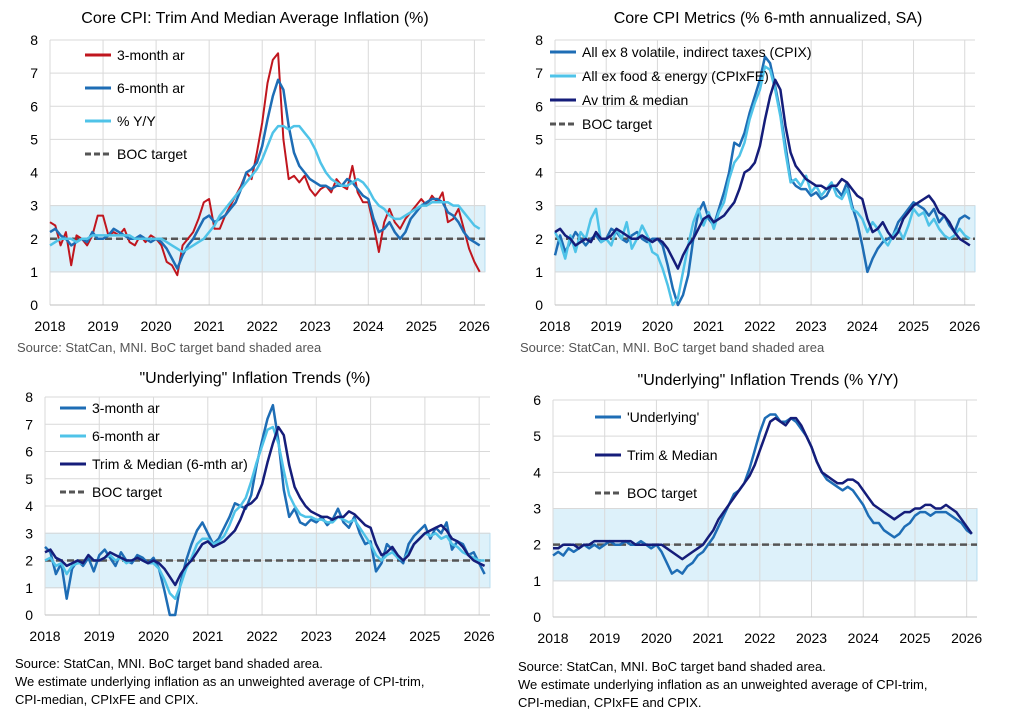 Image resolution: width=1011 pixels, height=727 pixels. Describe the element at coordinates (697, 52) in the screenshot. I see `legend-label: All ex 8 volatile, indirect taxes (CPIX)` at that location.